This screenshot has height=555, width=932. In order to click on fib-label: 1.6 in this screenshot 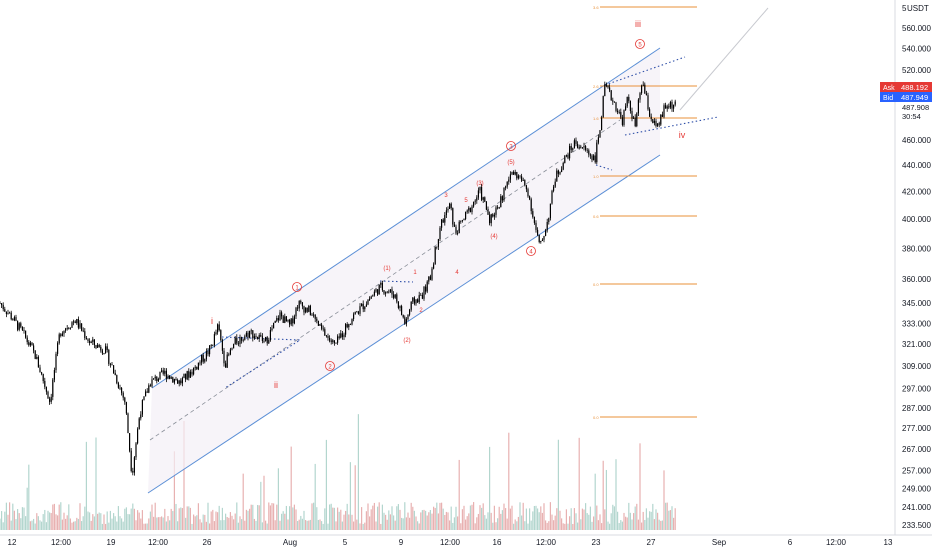, I will do `click(596, 118)`.